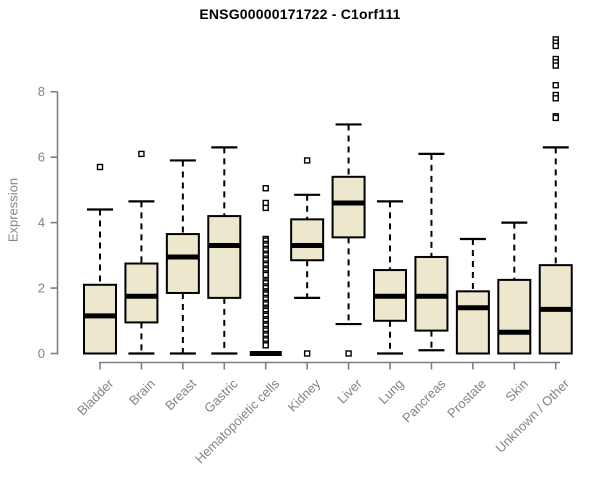 Image resolution: width=600 pixels, height=500 pixels. Describe the element at coordinates (41, 222) in the screenshot. I see `y-tick-label: 4` at that location.